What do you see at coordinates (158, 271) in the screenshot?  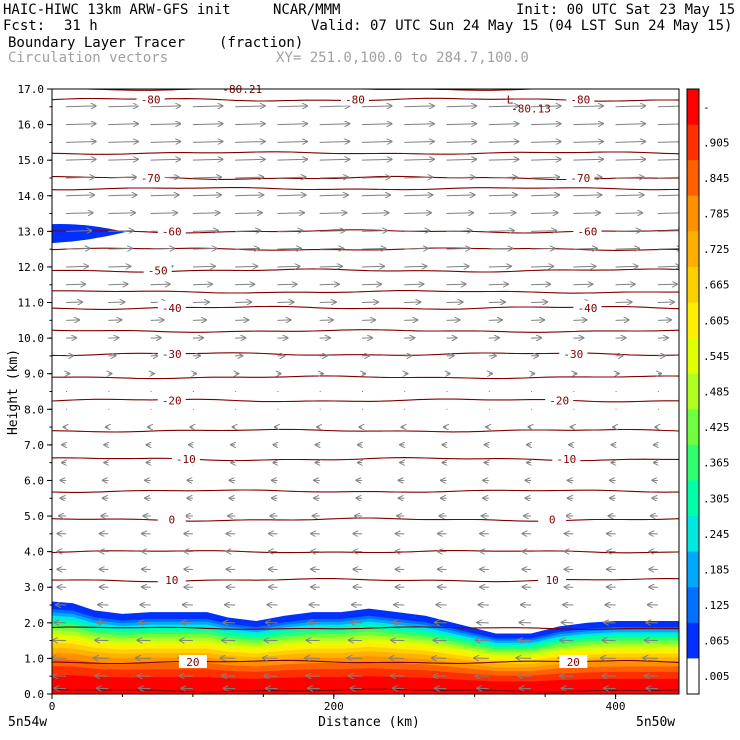 I see `contour-label--50-0: -50` at bounding box center [158, 271].